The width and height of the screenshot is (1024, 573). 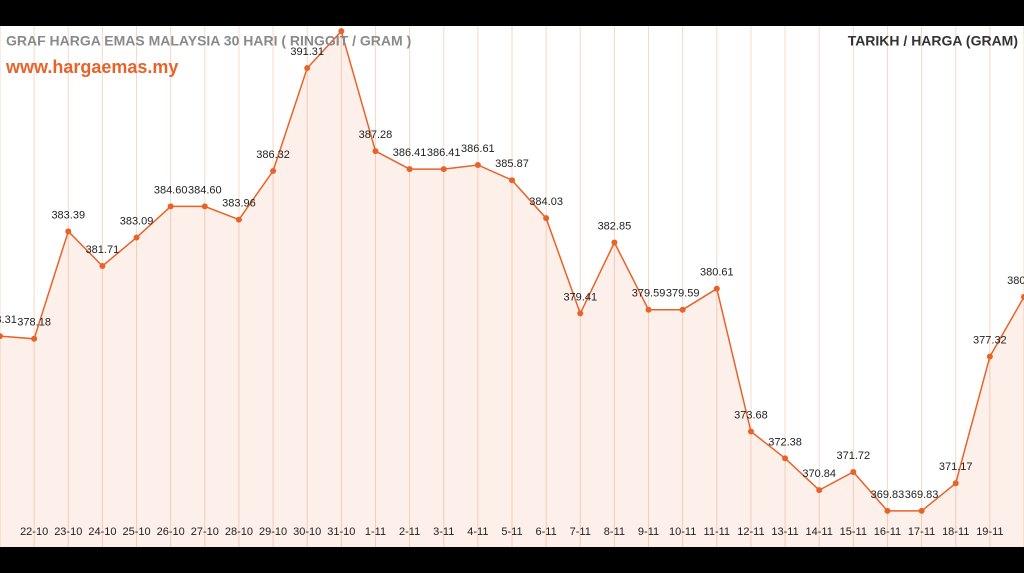 What do you see at coordinates (103, 250) in the screenshot?
I see `value-label: 381.71` at bounding box center [103, 250].